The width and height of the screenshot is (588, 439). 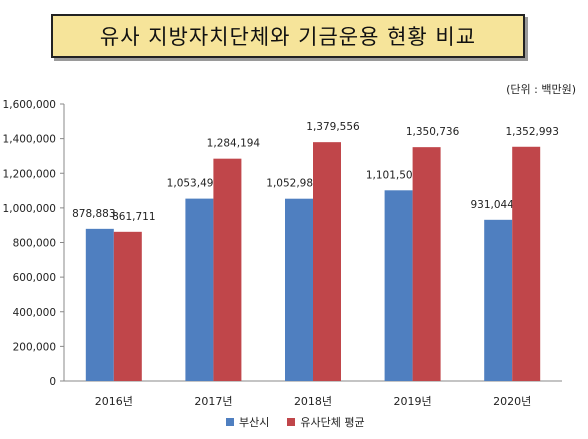 I want to click on y-tick-label: 1,600,000, so click(x=29, y=105).